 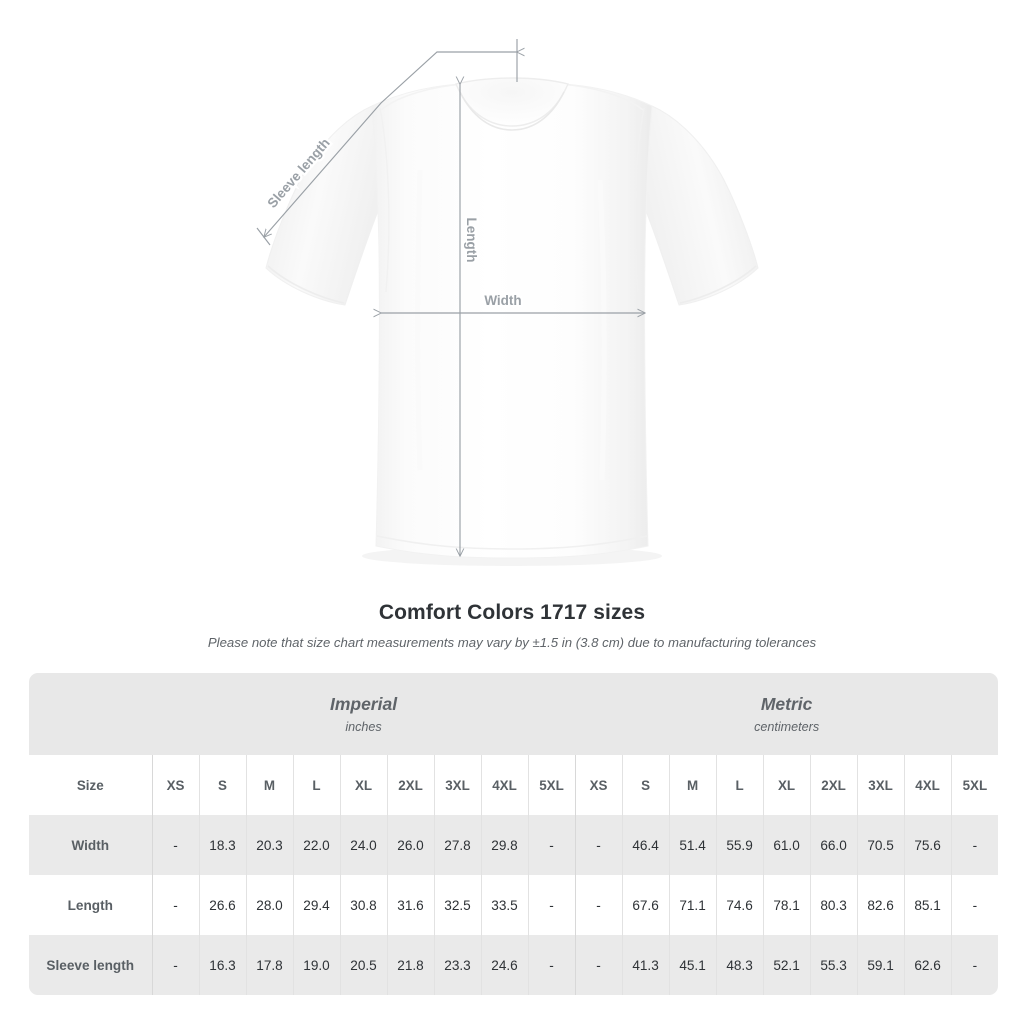 What do you see at coordinates (551, 965) in the screenshot?
I see `cell-sleeve-imperial-5xl: -` at bounding box center [551, 965].